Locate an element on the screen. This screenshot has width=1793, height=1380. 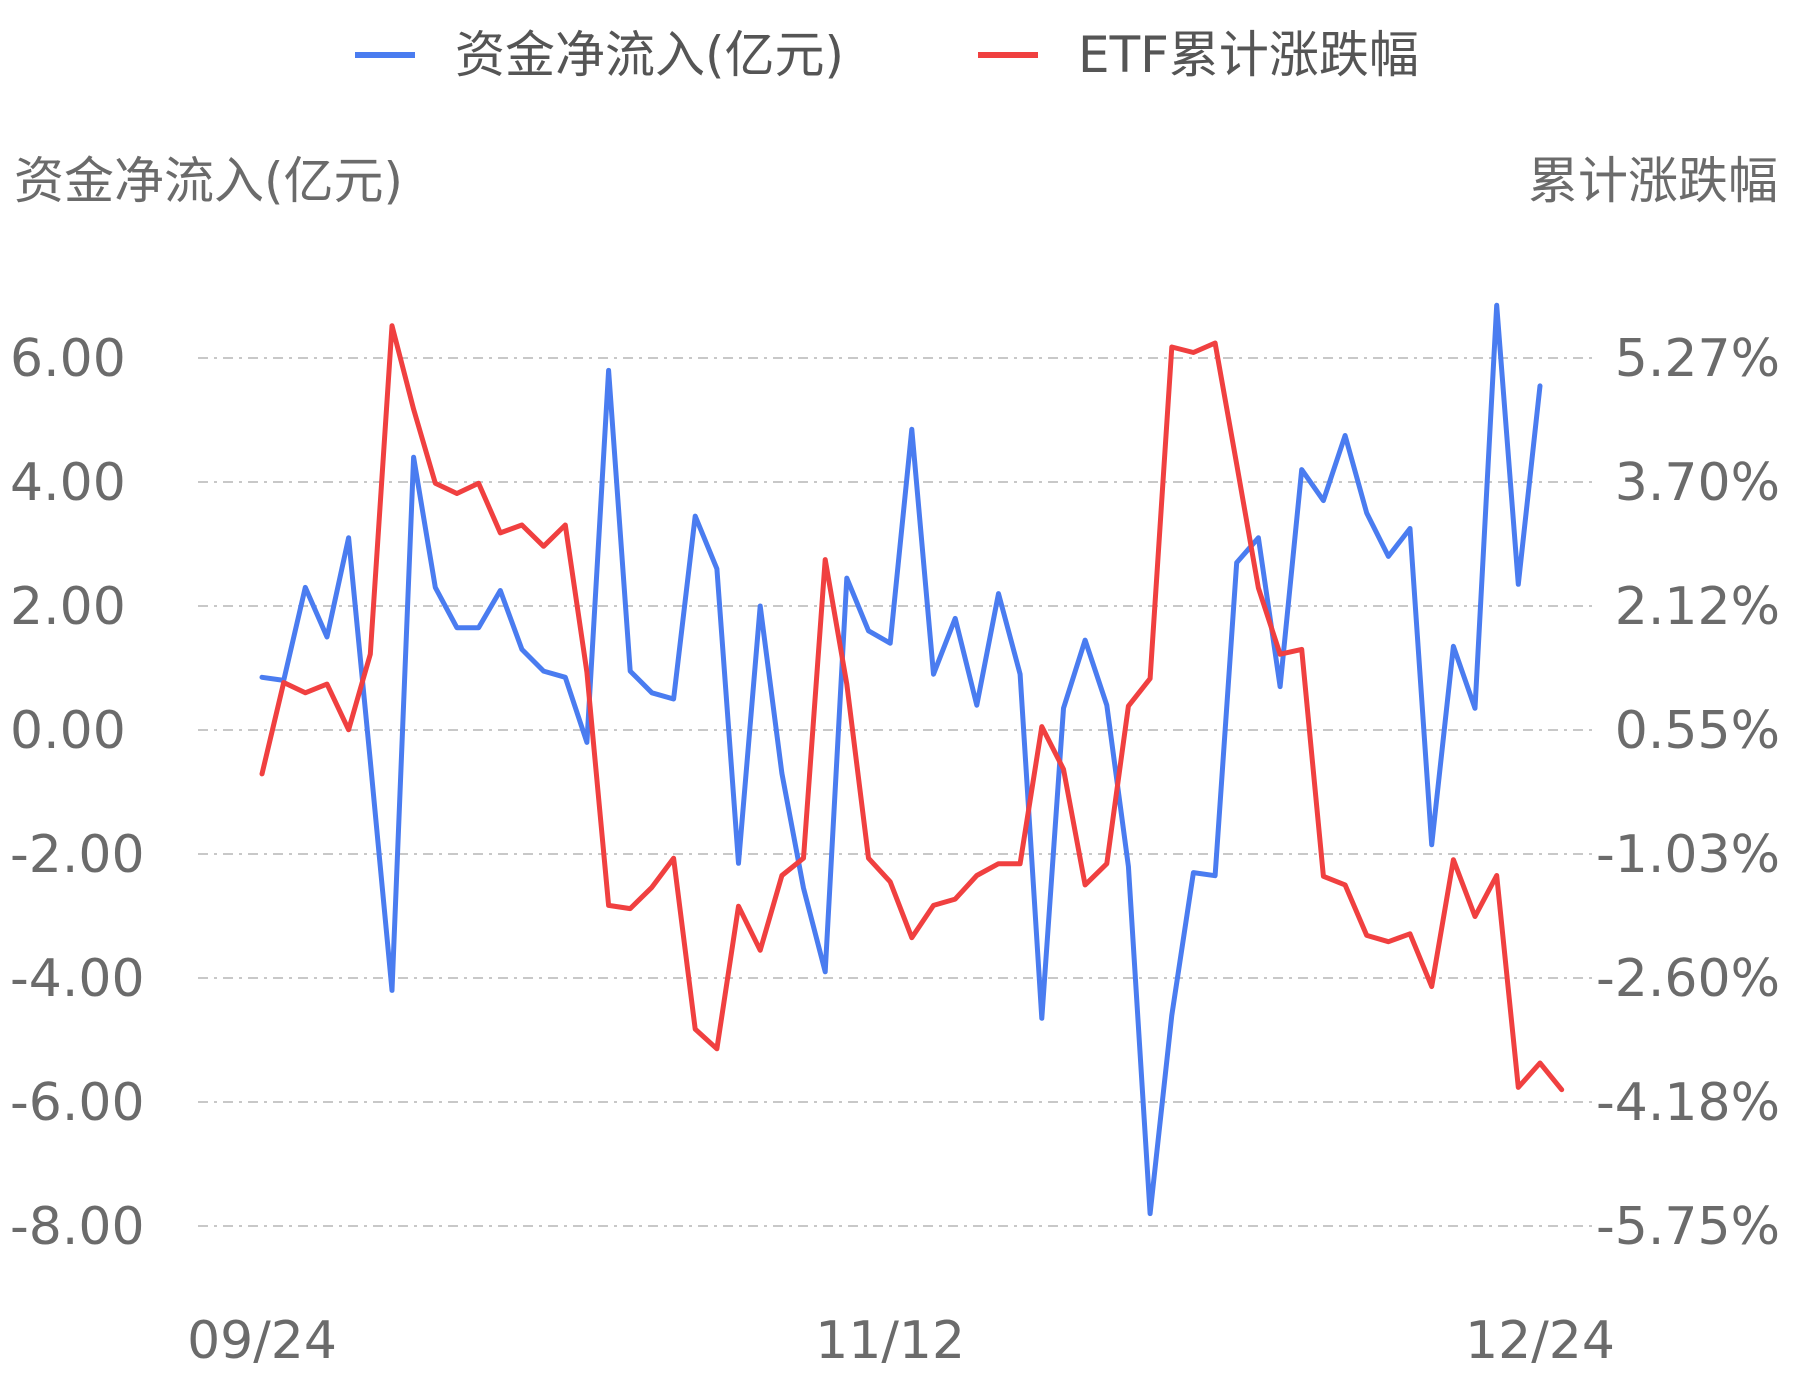
left-tick-label: 6.00 is located at coordinates (68, 359).